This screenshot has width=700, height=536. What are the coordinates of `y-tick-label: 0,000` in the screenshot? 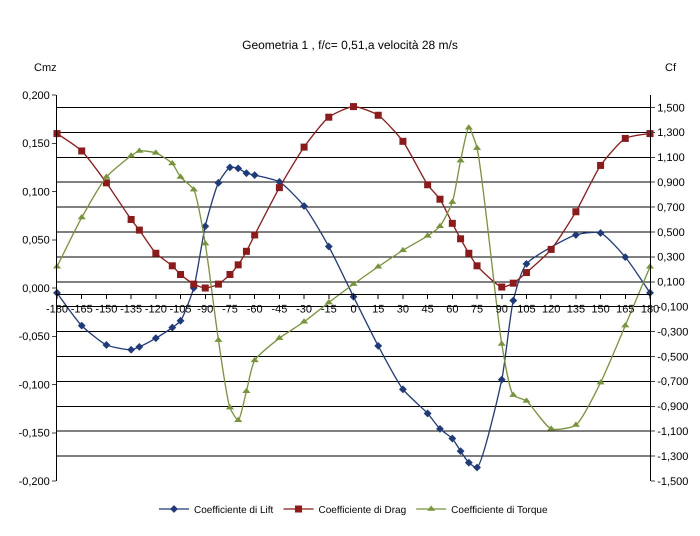 It's located at (36, 288).